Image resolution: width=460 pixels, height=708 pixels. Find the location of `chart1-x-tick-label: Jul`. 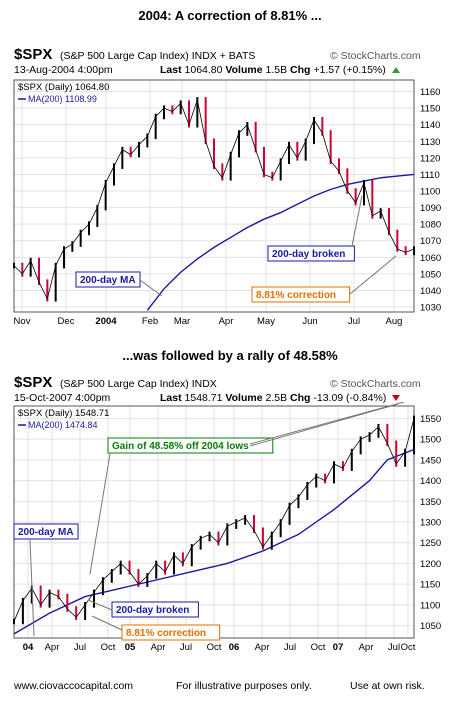

chart1-x-tick-label: Jul is located at coordinates (354, 321).